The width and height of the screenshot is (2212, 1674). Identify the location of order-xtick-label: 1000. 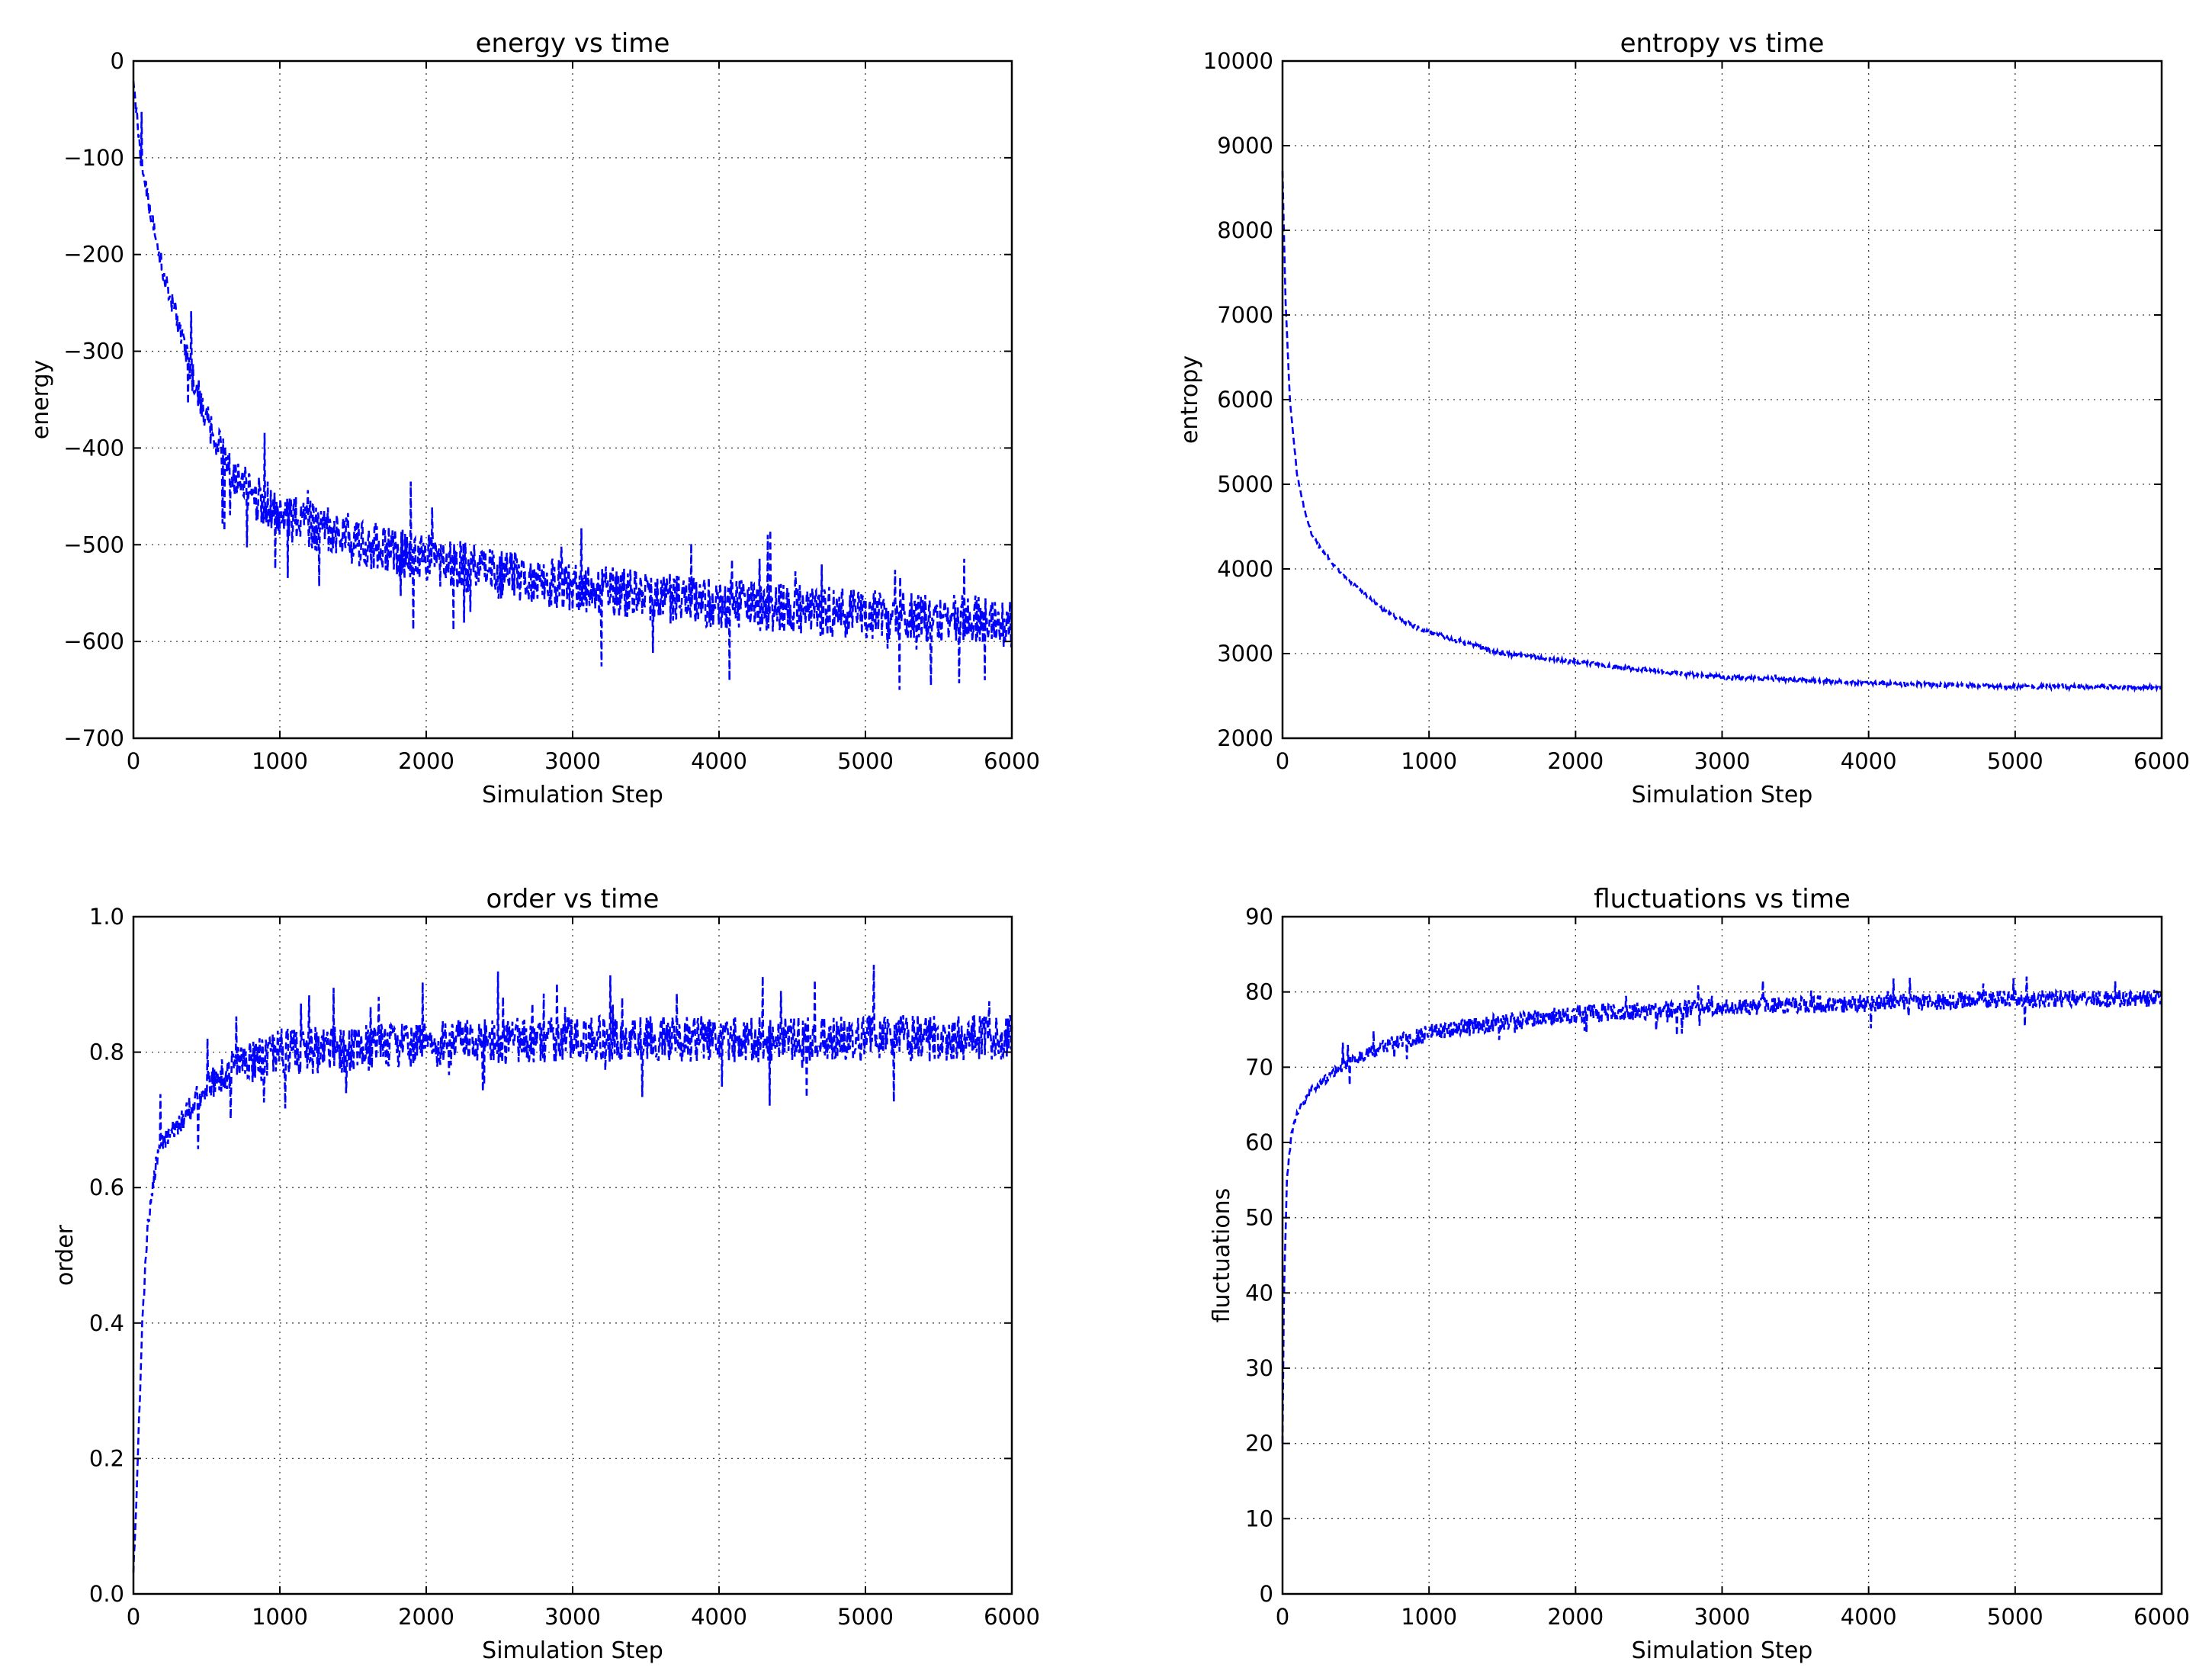
(280, 1617).